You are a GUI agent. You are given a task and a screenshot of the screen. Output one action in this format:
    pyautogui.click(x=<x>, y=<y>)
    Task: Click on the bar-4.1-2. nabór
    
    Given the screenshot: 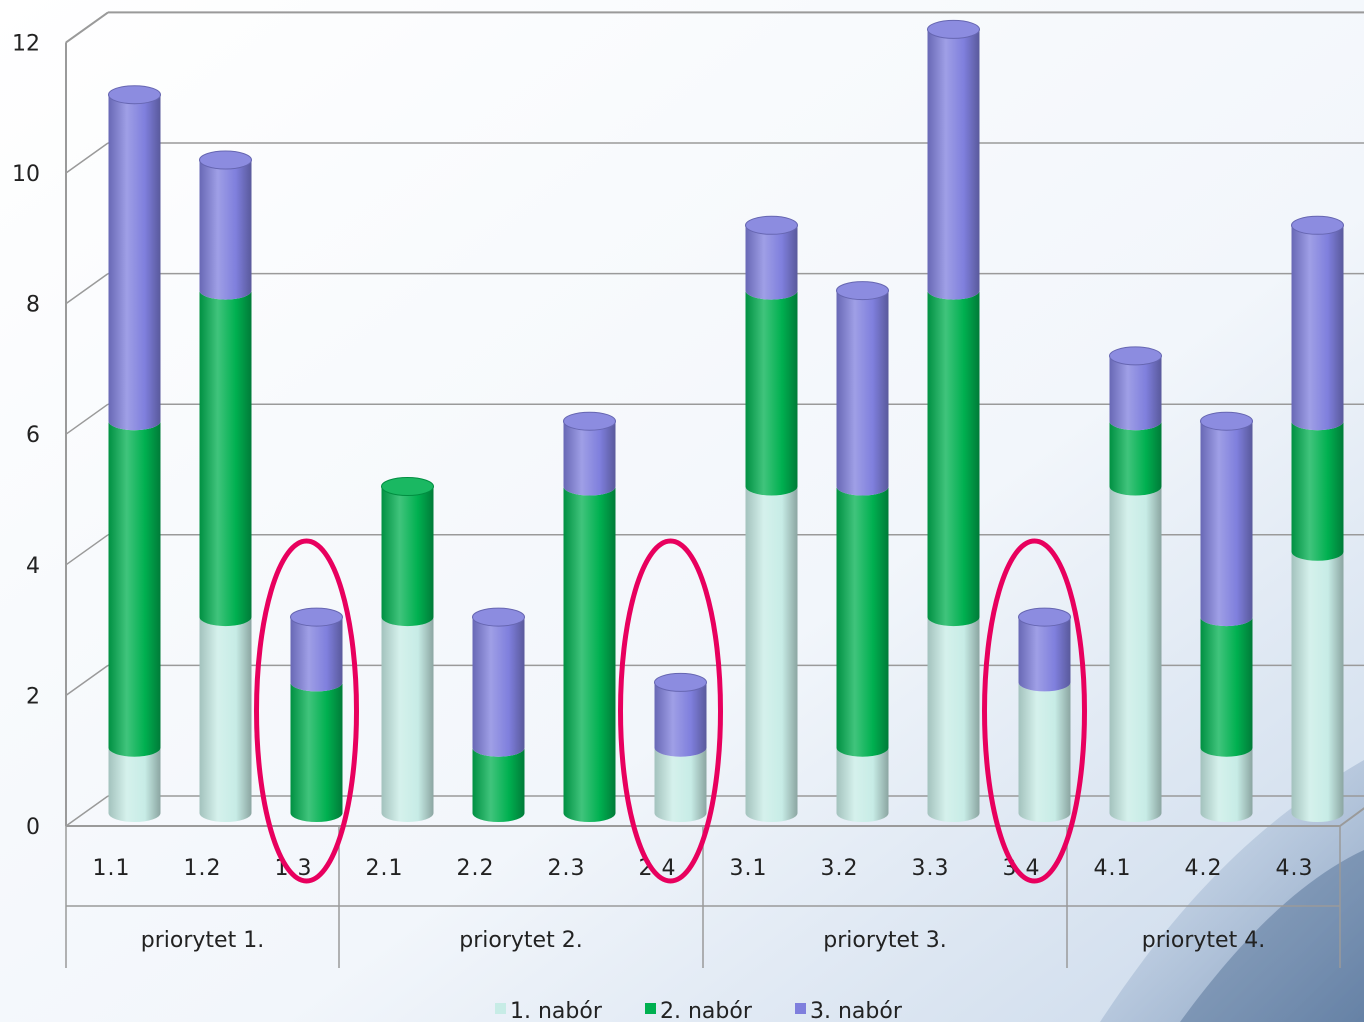 What is the action you would take?
    pyautogui.click(x=1135, y=458)
    